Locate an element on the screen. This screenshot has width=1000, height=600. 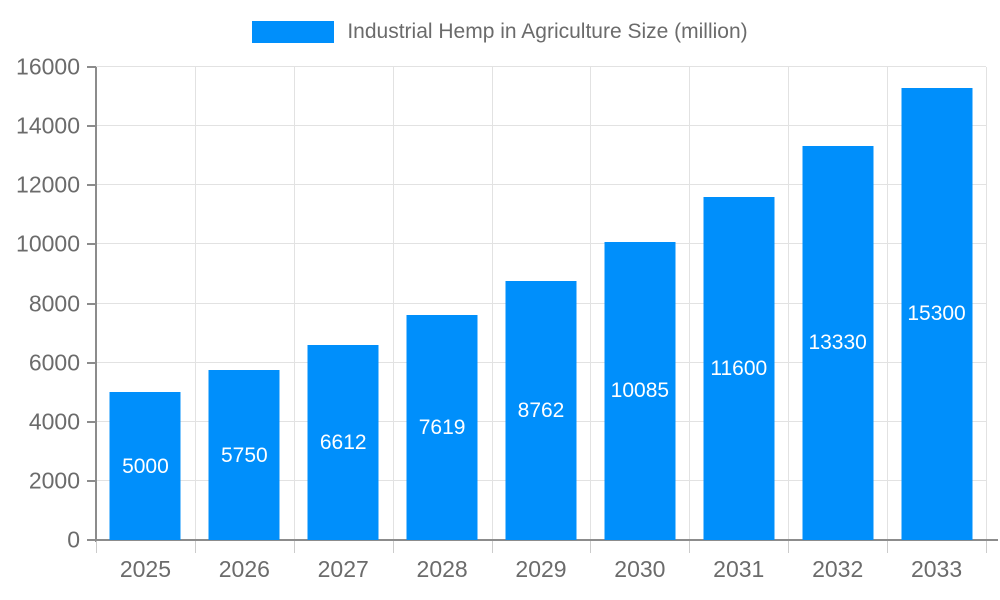
bar-2032: 13330 is located at coordinates (838, 342).